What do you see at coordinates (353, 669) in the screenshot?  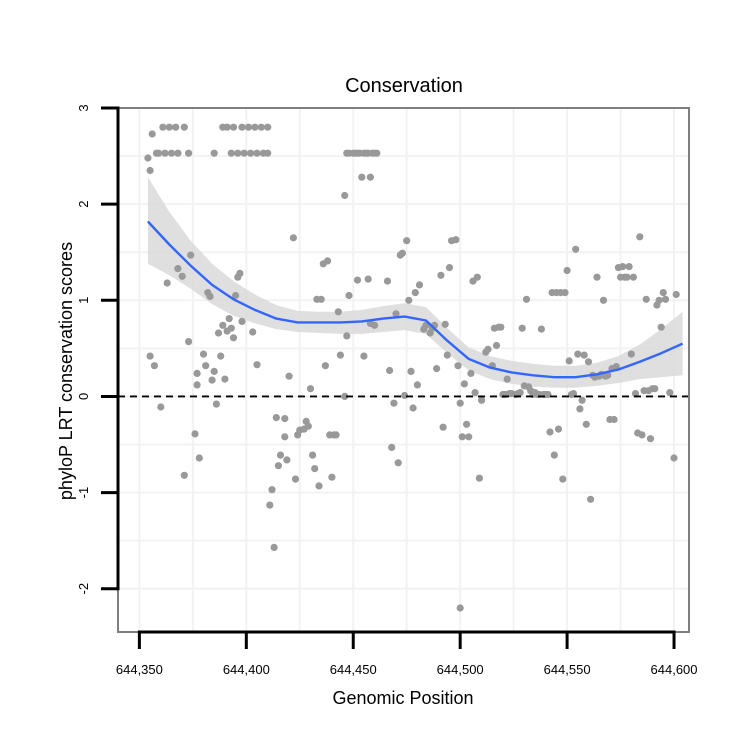 I see `x-tick-label: 644,450` at bounding box center [353, 669].